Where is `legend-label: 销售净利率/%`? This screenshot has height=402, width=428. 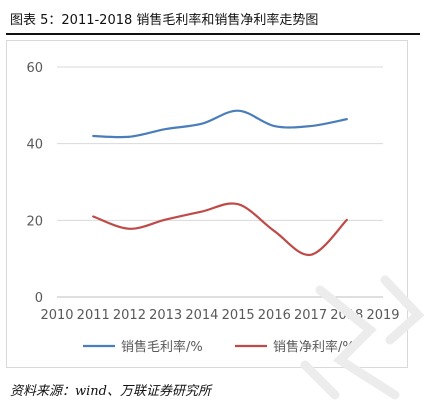
legend-label: 销售净利率/% is located at coordinates (314, 347).